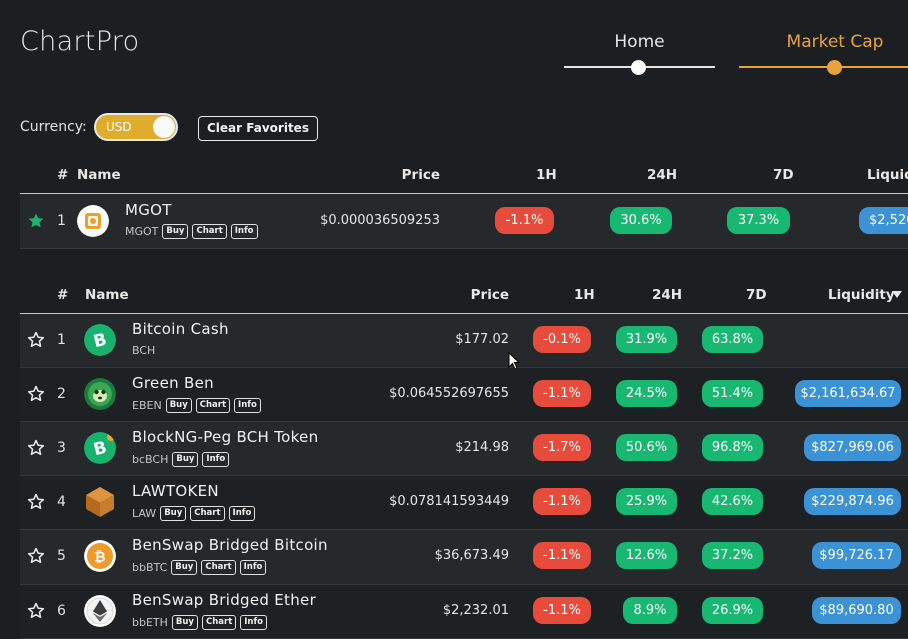 The width and height of the screenshot is (908, 639). Describe the element at coordinates (61, 394) in the screenshot. I see `rank: 2` at that location.